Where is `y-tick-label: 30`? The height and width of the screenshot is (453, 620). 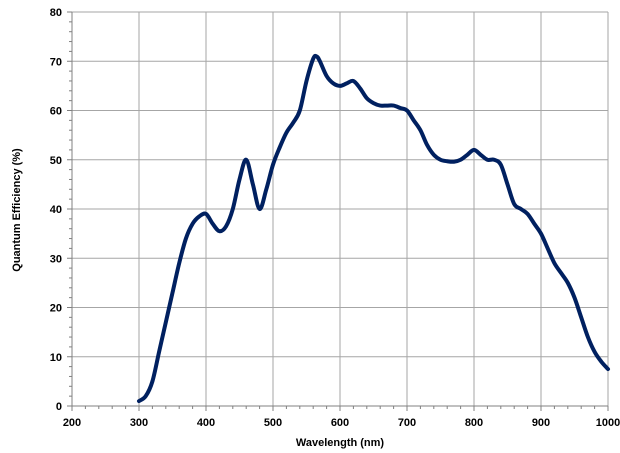 y-tick-label: 30 is located at coordinates (56, 259).